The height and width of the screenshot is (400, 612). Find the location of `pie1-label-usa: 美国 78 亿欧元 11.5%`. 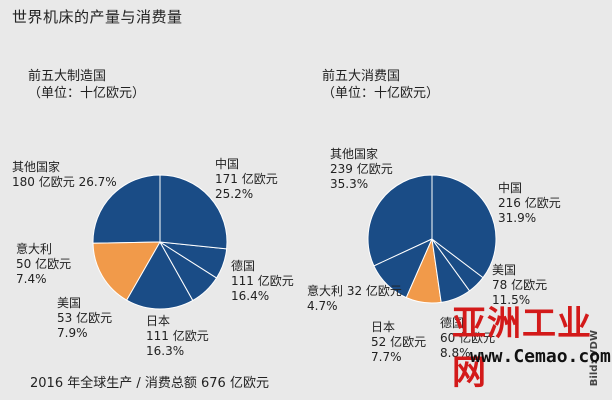

pie1-label-usa: 美国 78 亿欧元 11.5% is located at coordinates (519, 285).